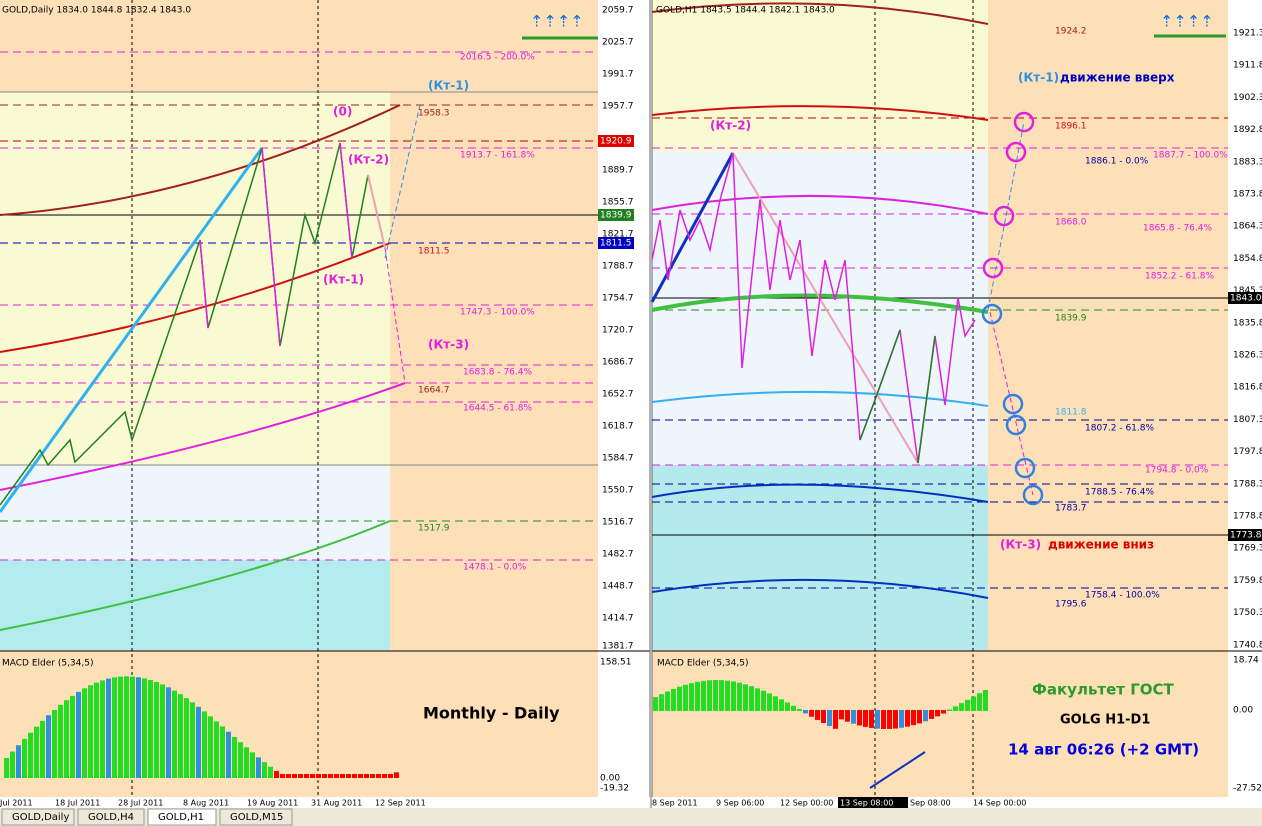 This screenshot has width=1262, height=826. Describe the element at coordinates (1247, 452) in the screenshot. I see `price-tick-label: 1797.8` at that location.